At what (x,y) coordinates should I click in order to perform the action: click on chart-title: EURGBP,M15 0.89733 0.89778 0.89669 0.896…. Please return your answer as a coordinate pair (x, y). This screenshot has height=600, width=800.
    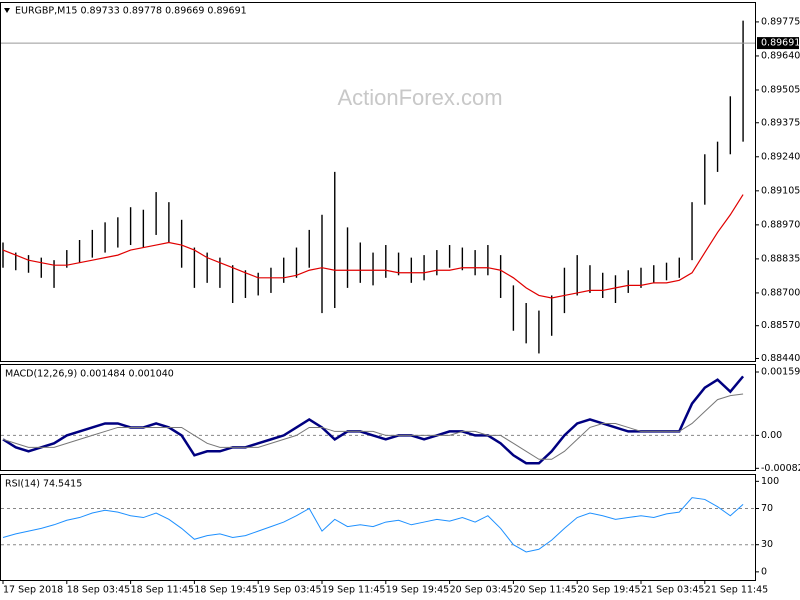
    Looking at the image, I should click on (131, 11).